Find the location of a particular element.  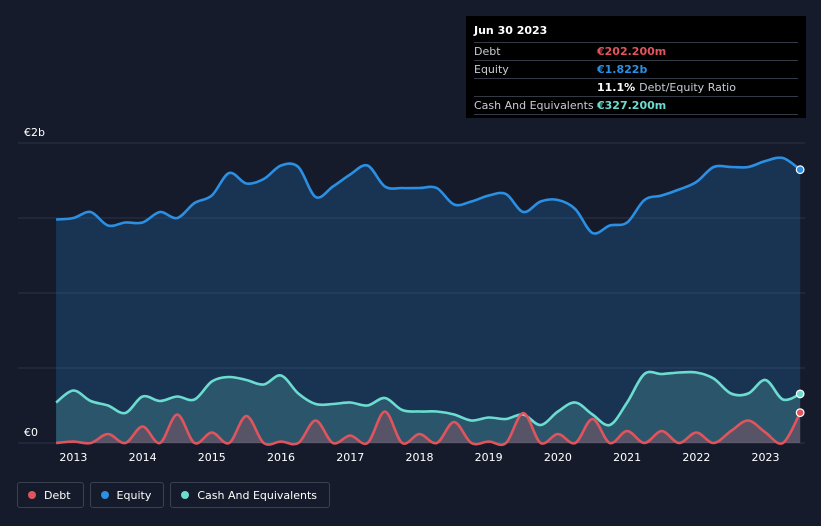

tooltip-debt-label: Debt is located at coordinates (487, 51).